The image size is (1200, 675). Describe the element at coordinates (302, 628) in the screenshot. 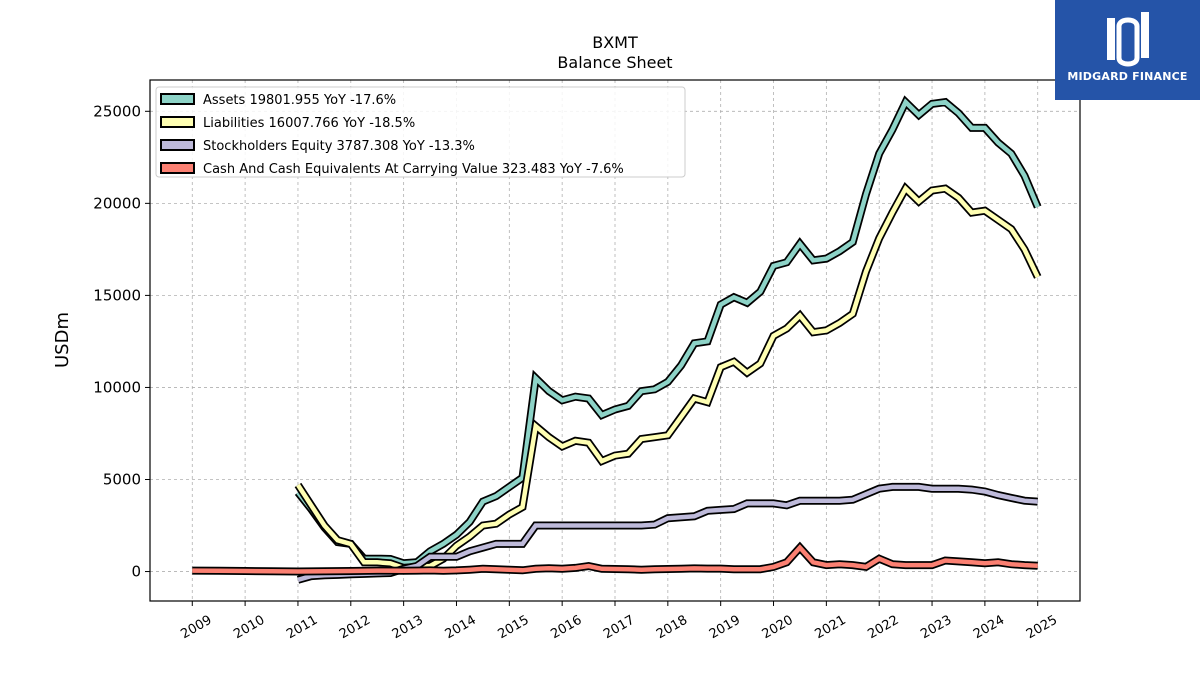

I see `x-tick-label: 2011` at that location.